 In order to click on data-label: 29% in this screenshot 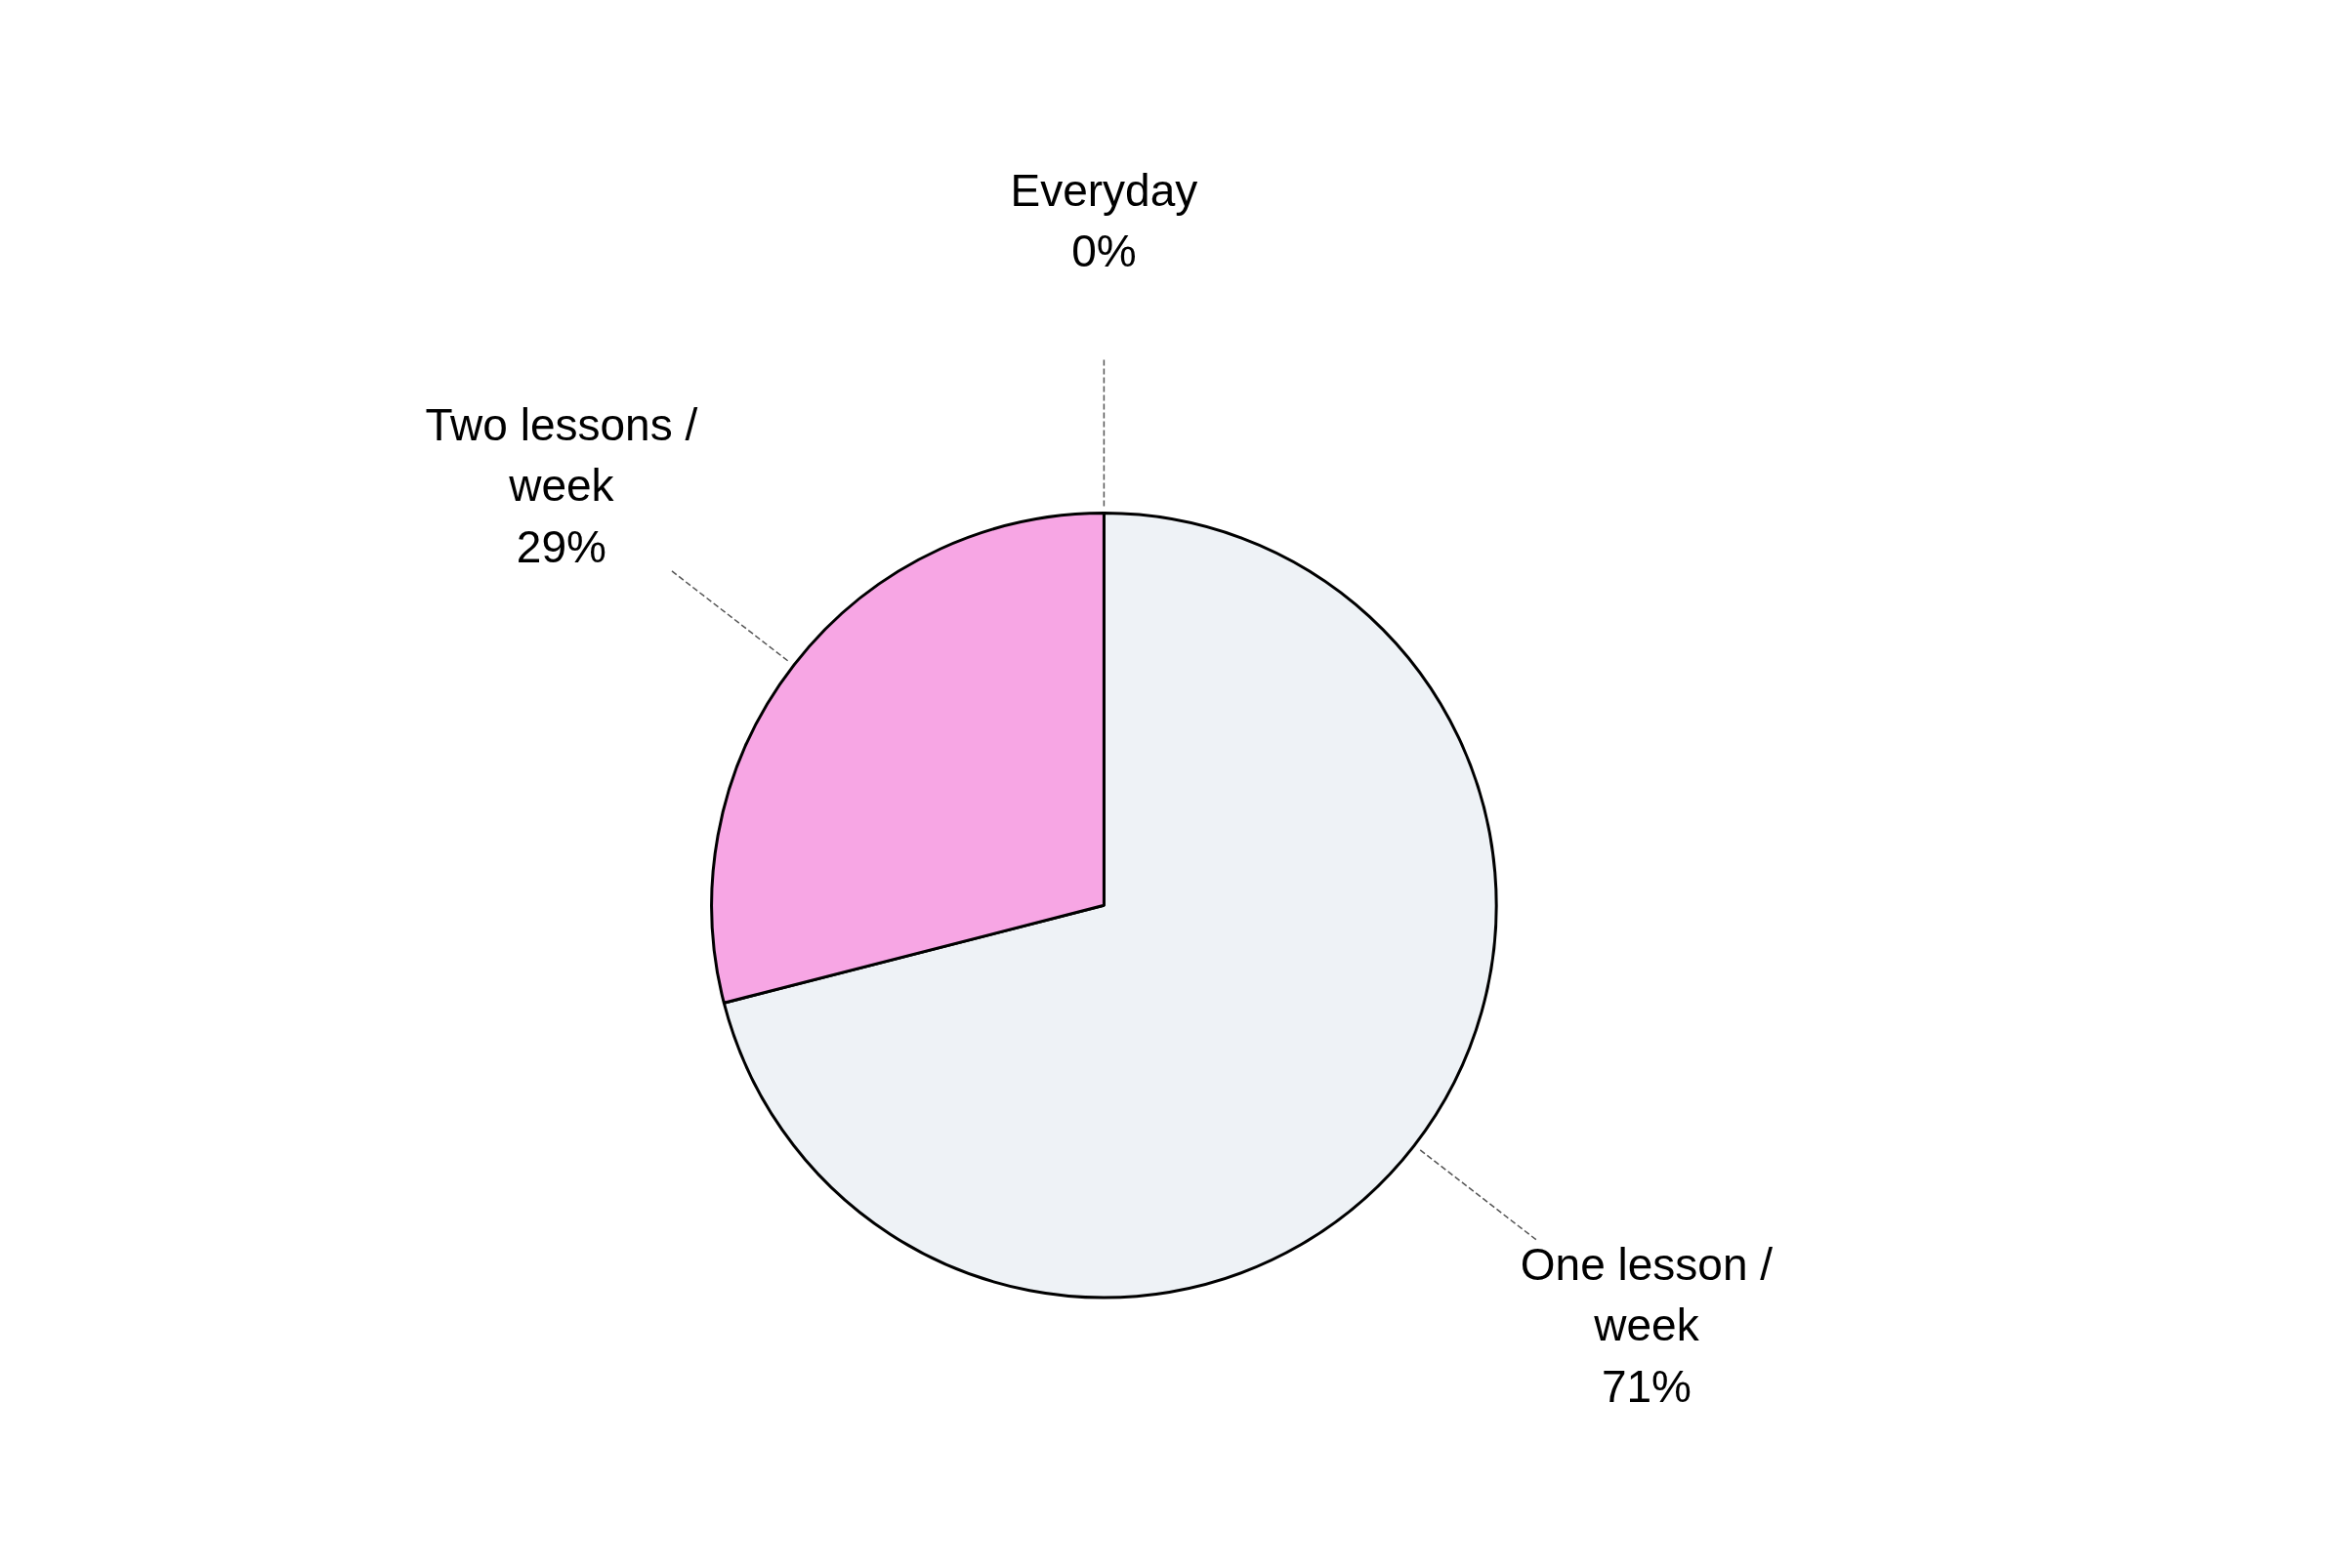, I will do `click(561, 546)`.